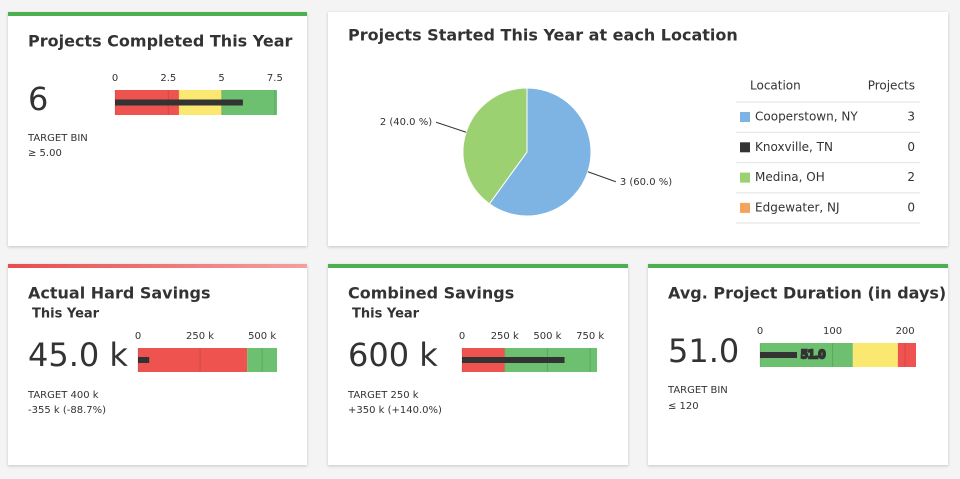  What do you see at coordinates (45, 153) in the screenshot?
I see `target-text: ≥ 5.00` at bounding box center [45, 153].